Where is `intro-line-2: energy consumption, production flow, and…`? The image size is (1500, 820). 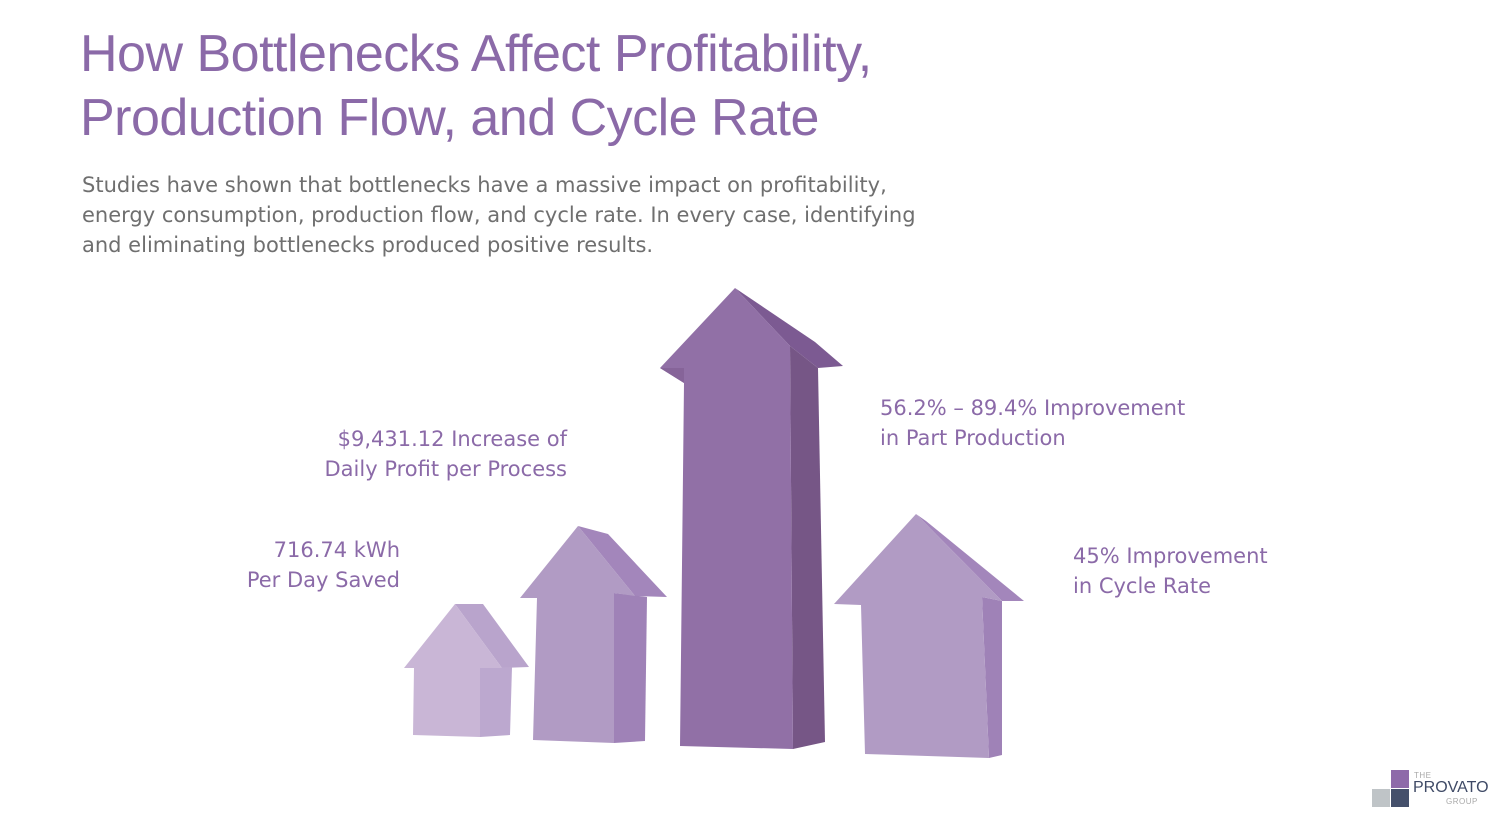
intro-line-2: energy consumption, production flow, and… is located at coordinates (499, 215).